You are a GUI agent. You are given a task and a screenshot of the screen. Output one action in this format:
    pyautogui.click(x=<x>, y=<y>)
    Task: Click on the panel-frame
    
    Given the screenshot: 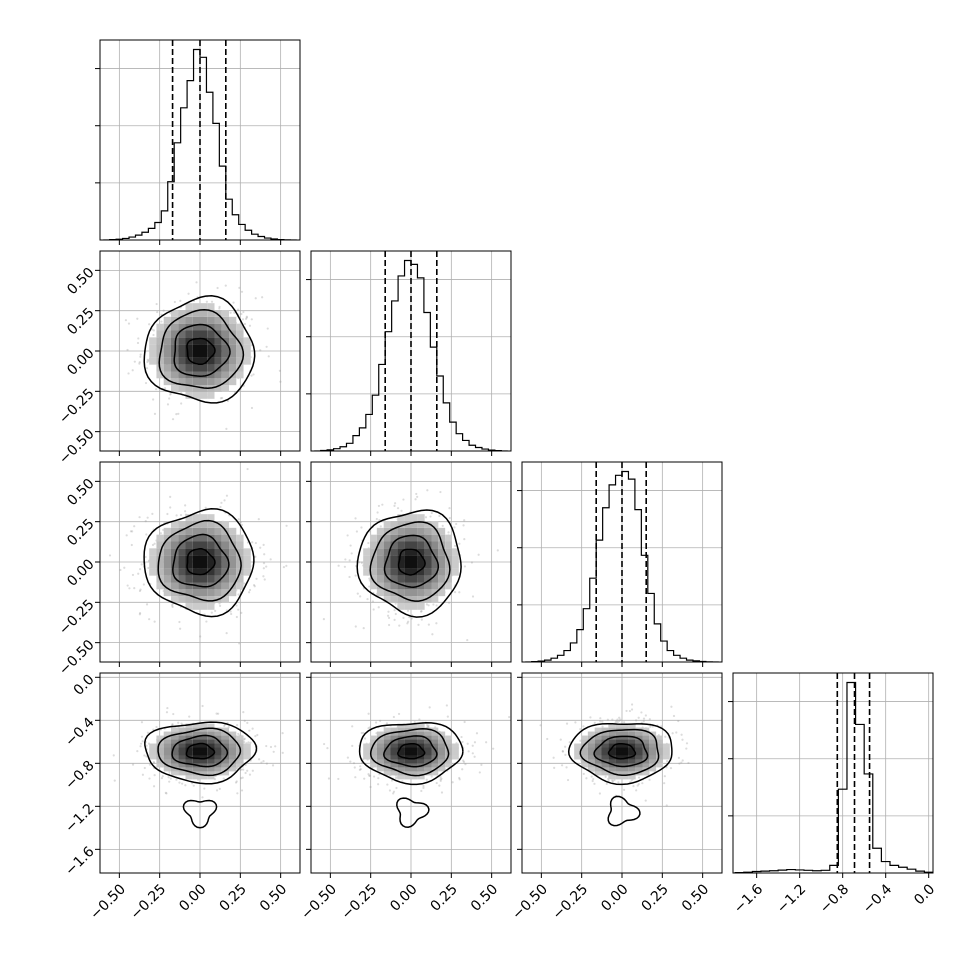 What is the action you would take?
    pyautogui.click(x=200, y=562)
    